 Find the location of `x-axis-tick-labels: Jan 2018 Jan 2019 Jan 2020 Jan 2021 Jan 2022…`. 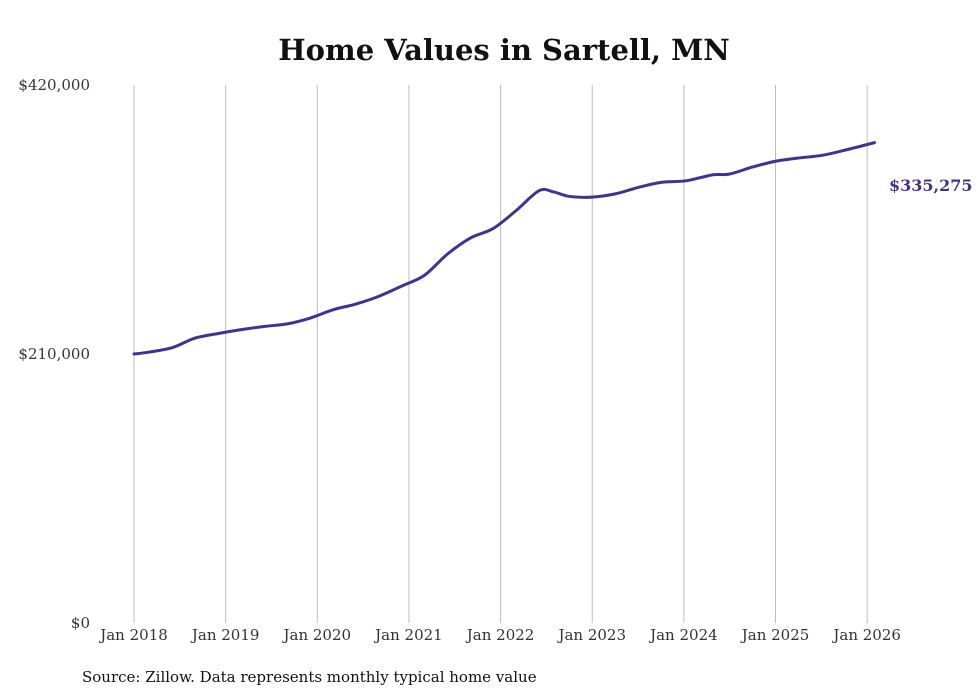

x-axis-tick-labels: Jan 2018 Jan 2019 Jan 2020 Jan 2021 Jan 2022… is located at coordinates (499, 635).